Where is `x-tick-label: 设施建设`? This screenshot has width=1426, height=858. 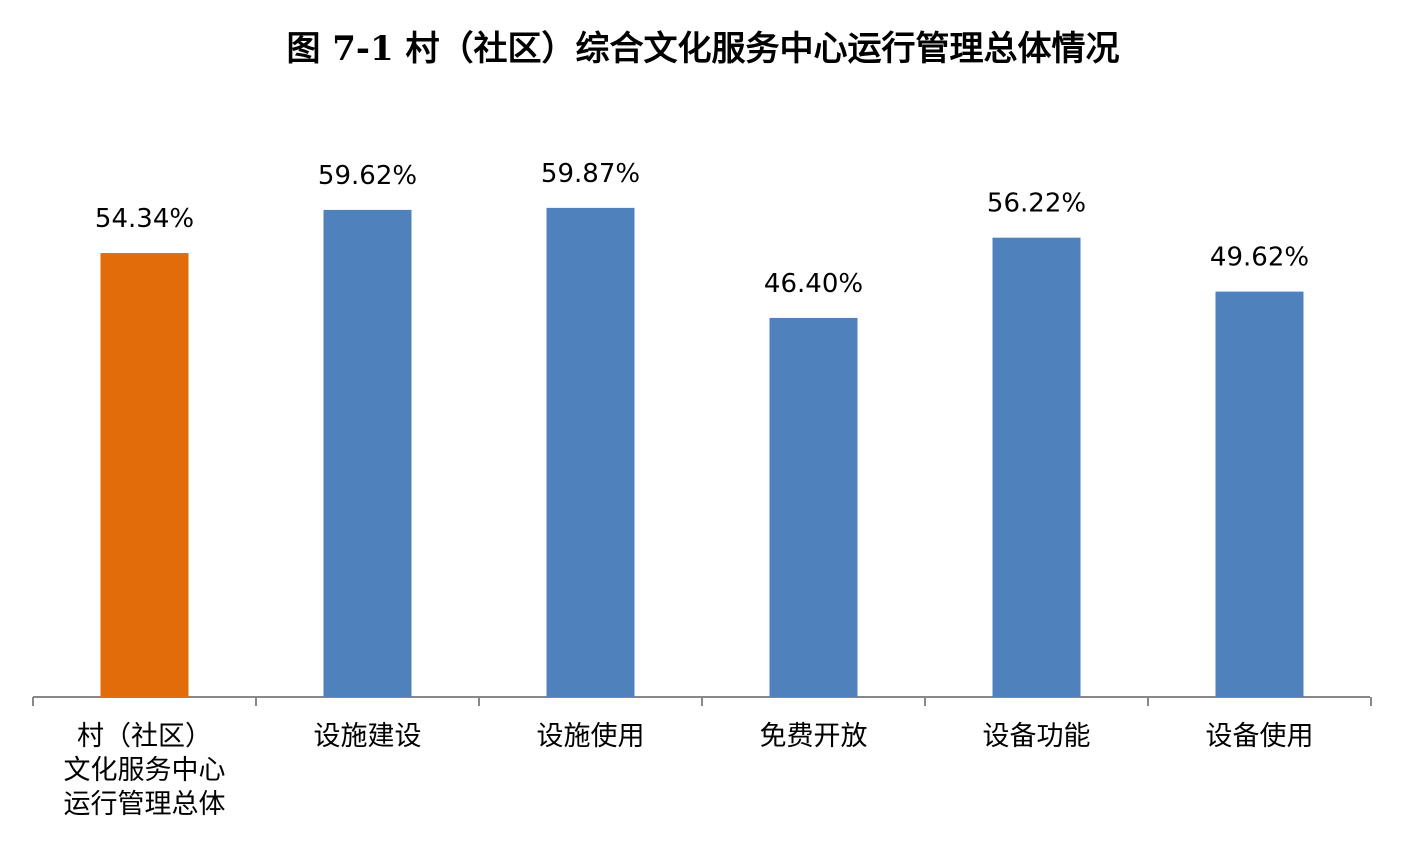 x-tick-label: 设施建设 is located at coordinates (367, 736).